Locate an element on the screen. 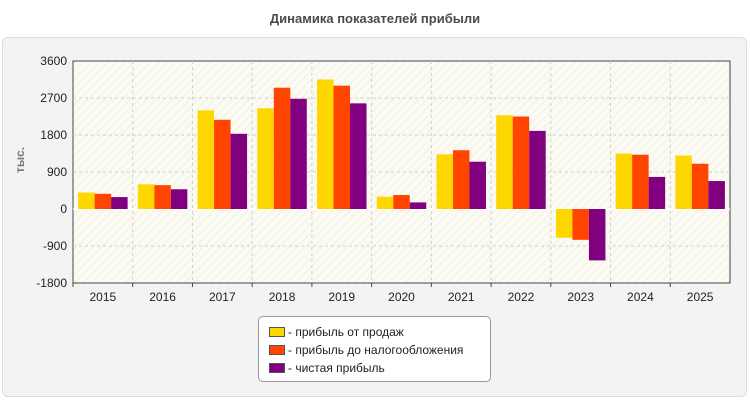 This screenshot has height=400, width=750. y-tick-label: -1800 is located at coordinates (51, 283).